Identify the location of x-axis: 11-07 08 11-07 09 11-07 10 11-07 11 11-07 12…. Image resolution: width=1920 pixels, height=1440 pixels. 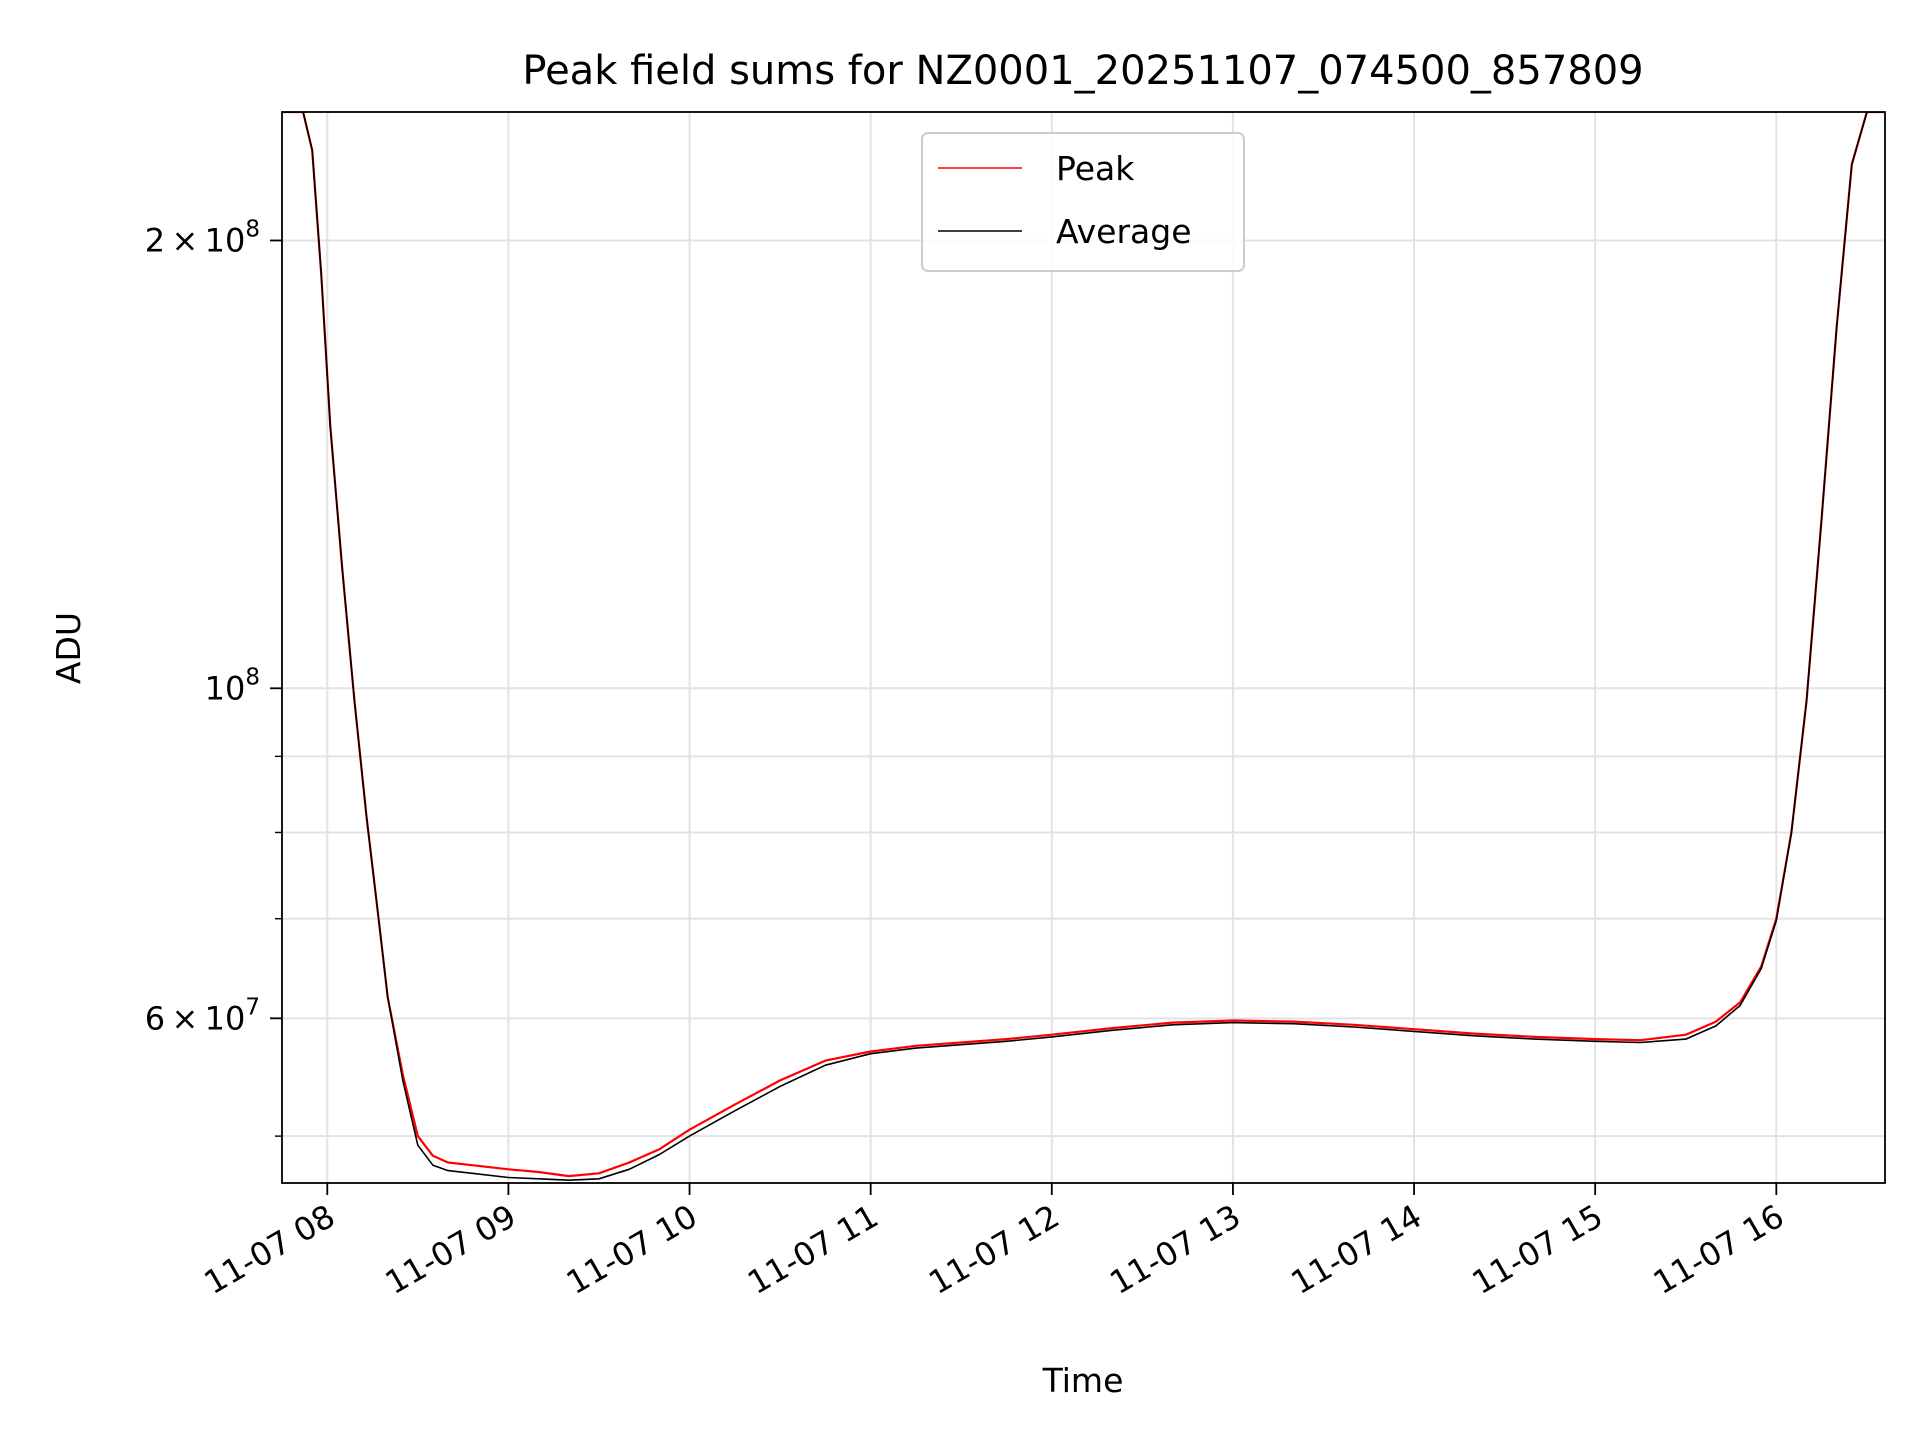
(994, 1242).